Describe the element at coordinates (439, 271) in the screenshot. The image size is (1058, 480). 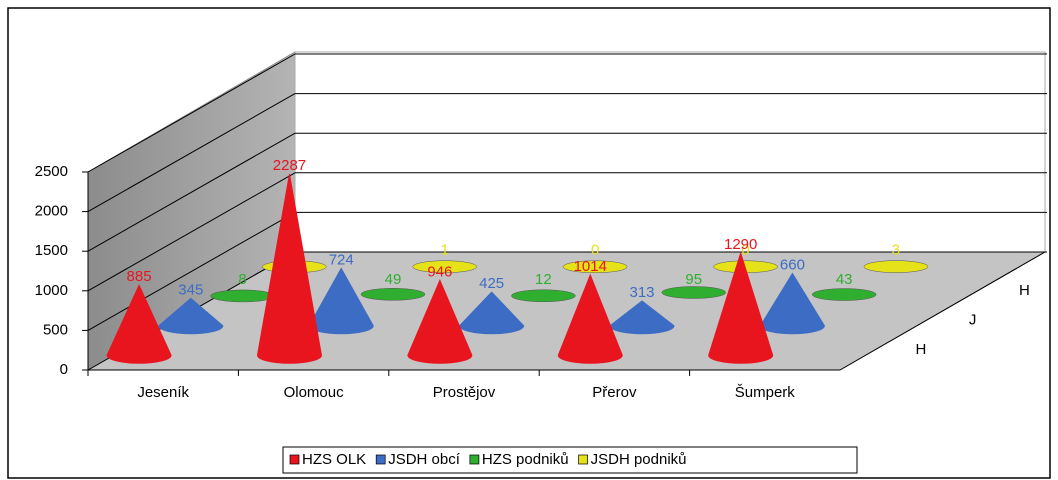
I see `value-label: 946` at that location.